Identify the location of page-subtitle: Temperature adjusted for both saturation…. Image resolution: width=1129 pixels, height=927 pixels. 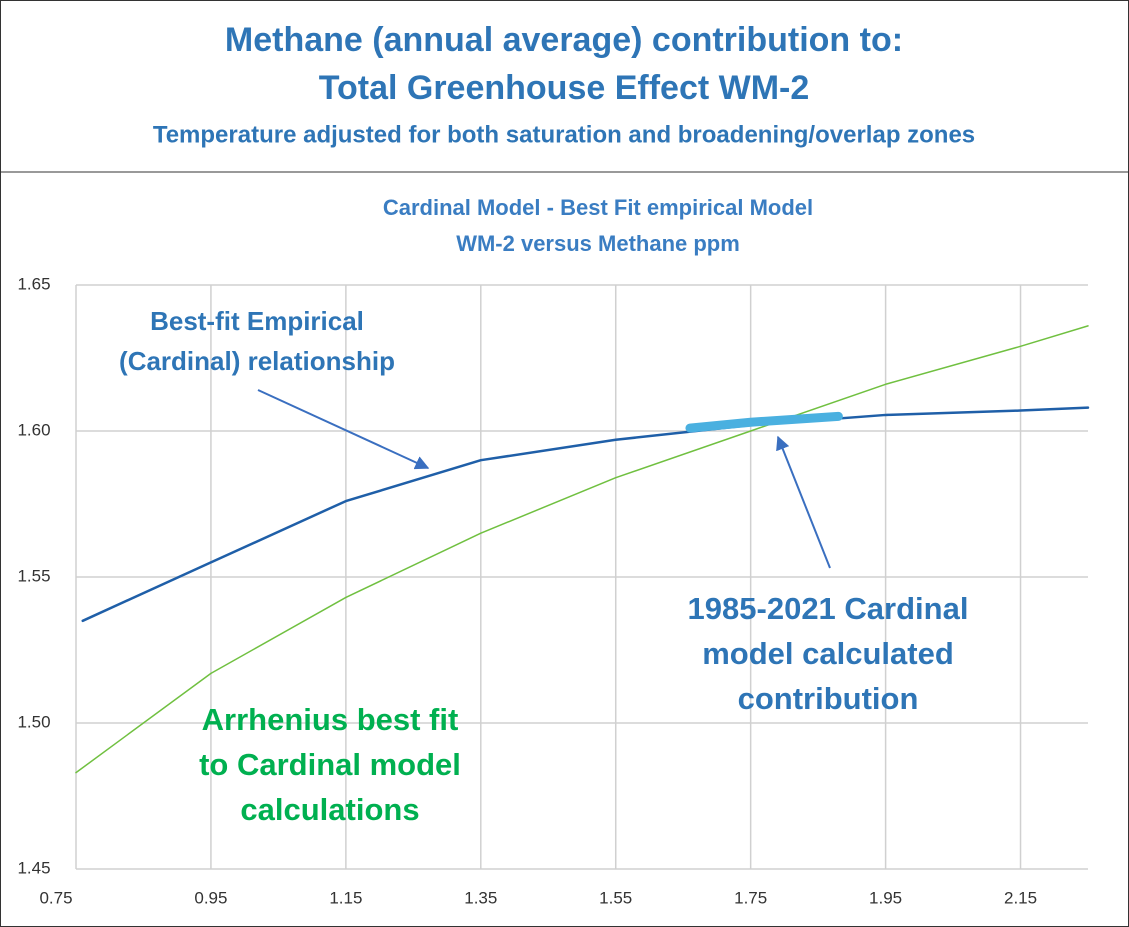
(564, 134).